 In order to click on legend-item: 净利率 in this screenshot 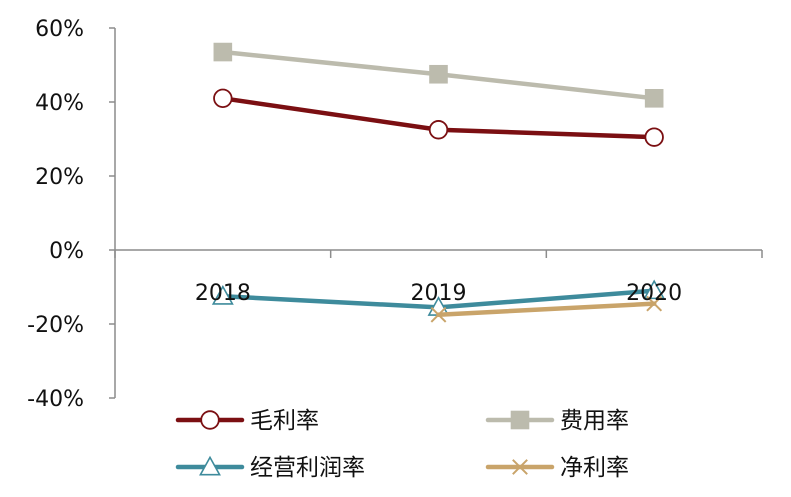, I will do `click(557, 468)`.